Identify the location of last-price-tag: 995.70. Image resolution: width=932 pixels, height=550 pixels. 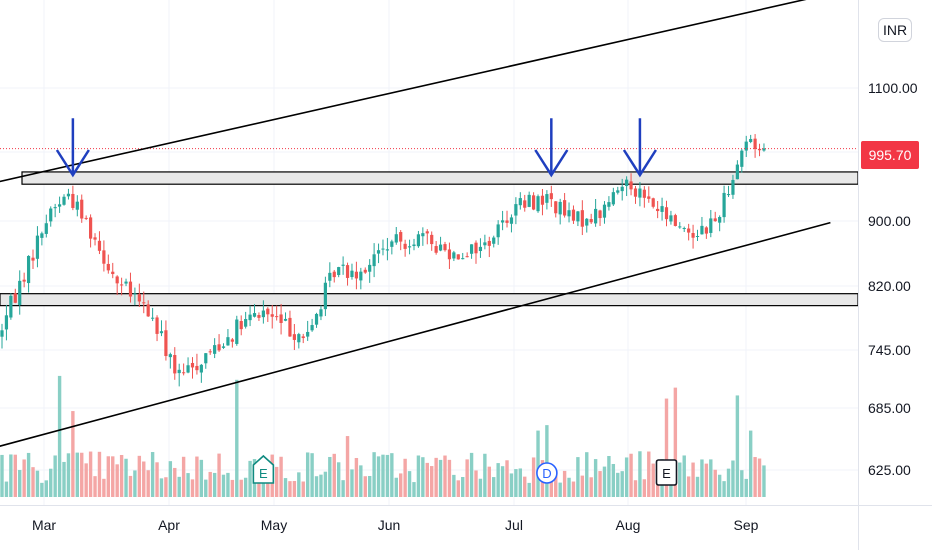
(890, 155).